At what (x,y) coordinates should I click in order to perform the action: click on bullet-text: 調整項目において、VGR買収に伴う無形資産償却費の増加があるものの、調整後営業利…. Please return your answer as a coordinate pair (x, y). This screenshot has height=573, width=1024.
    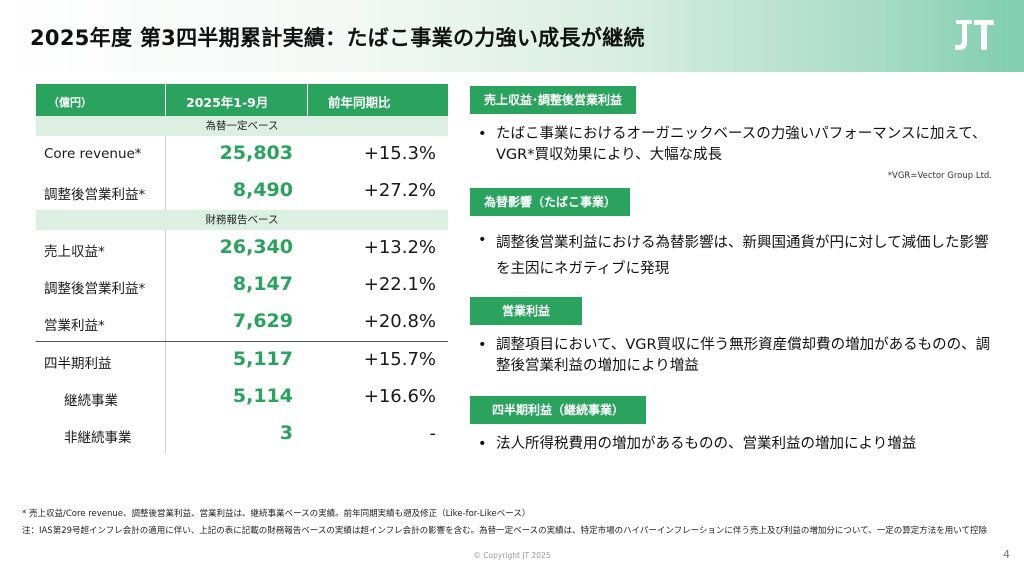
    Looking at the image, I should click on (743, 355).